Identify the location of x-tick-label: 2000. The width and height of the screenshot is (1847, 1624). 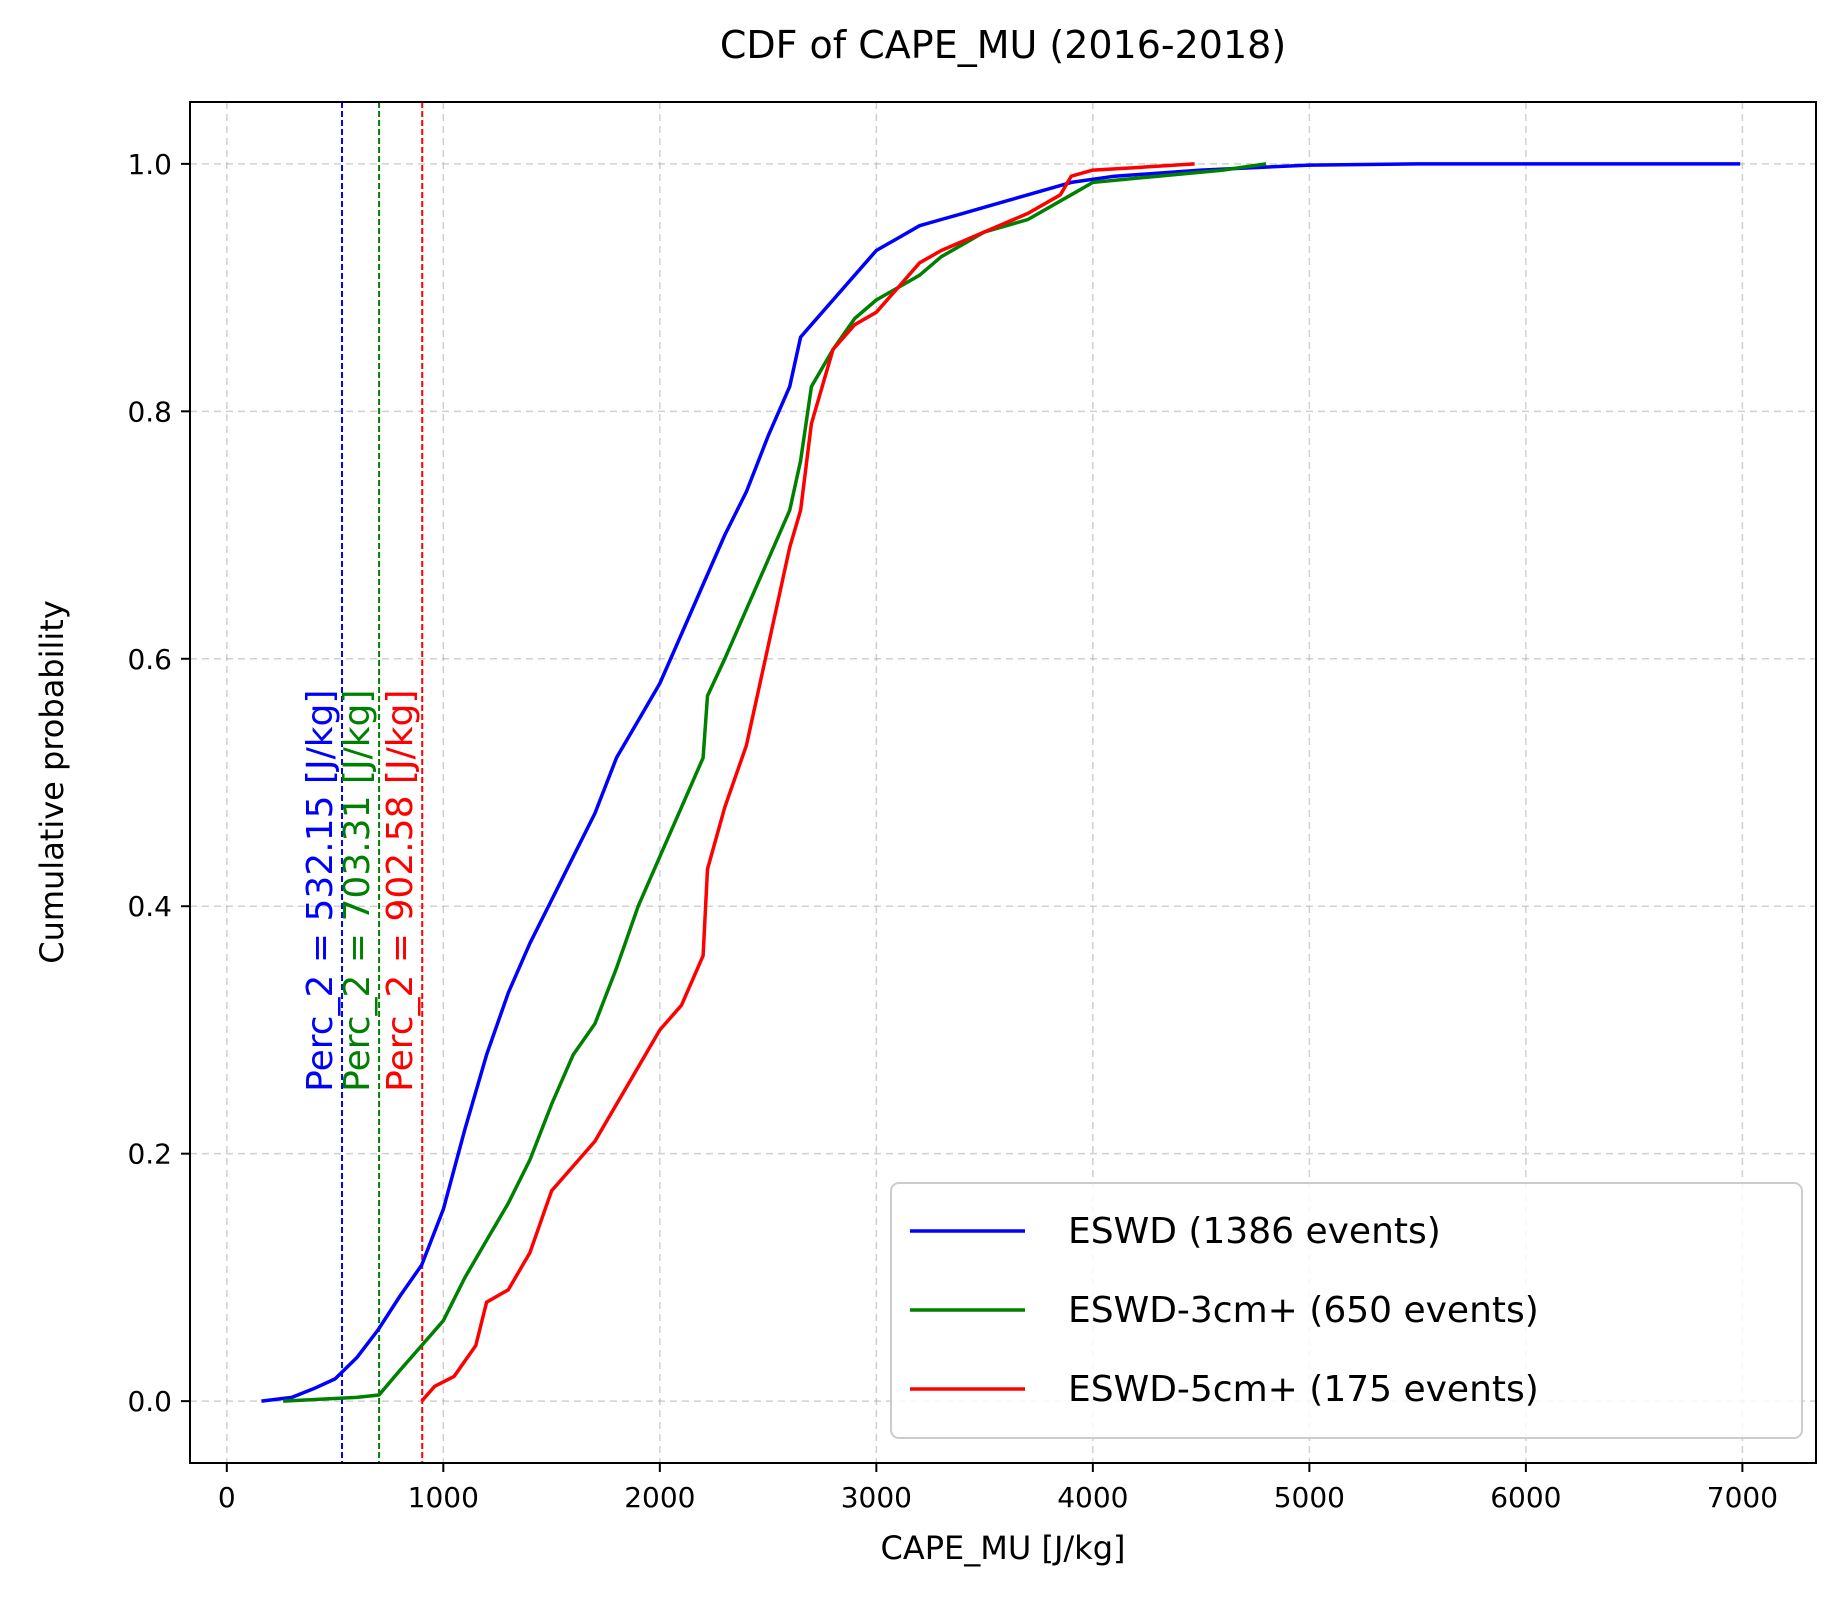
(659, 1497).